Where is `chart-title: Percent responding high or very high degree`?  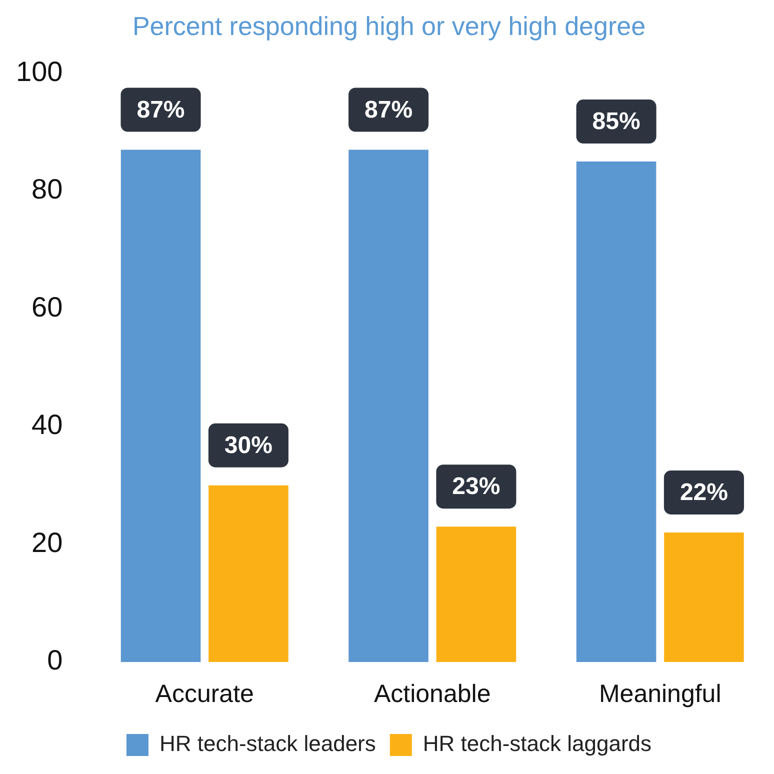
chart-title: Percent responding high or very high degree is located at coordinates (389, 25).